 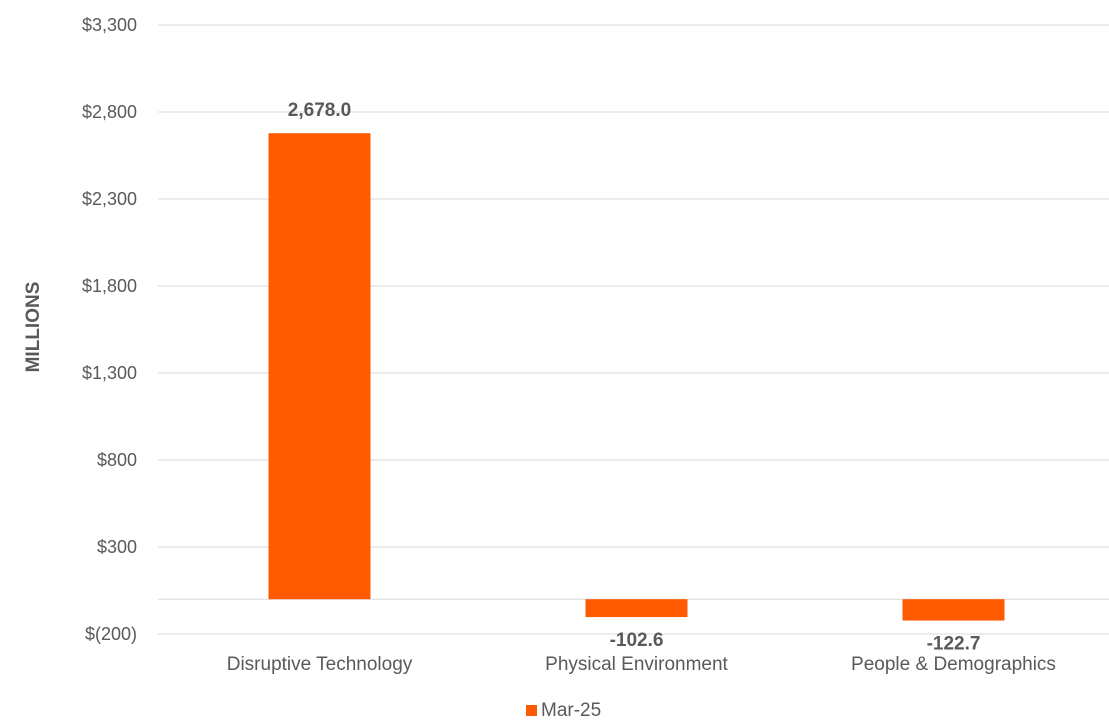 I want to click on x-category-label: Disruptive Technology, so click(x=320, y=664).